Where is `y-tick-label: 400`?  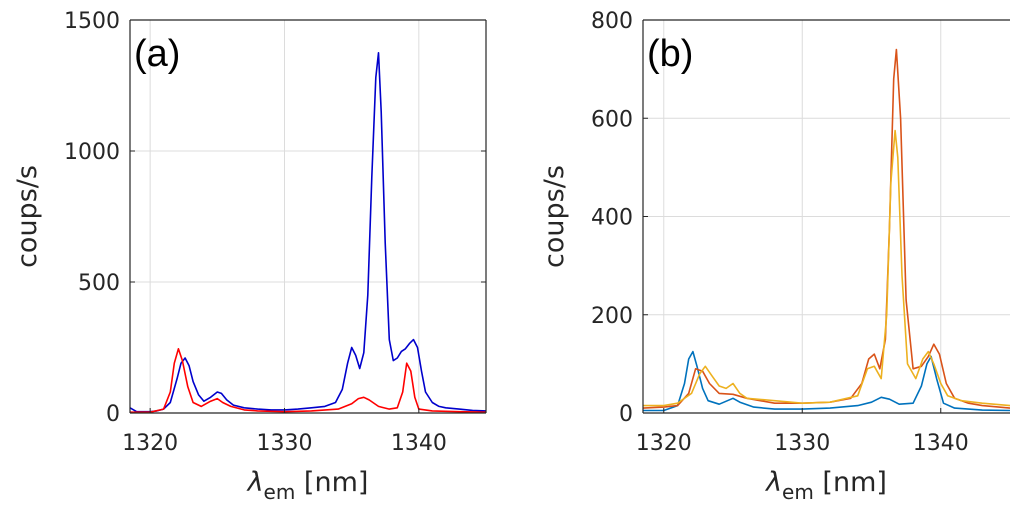
y-tick-label: 400 is located at coordinates (612, 218).